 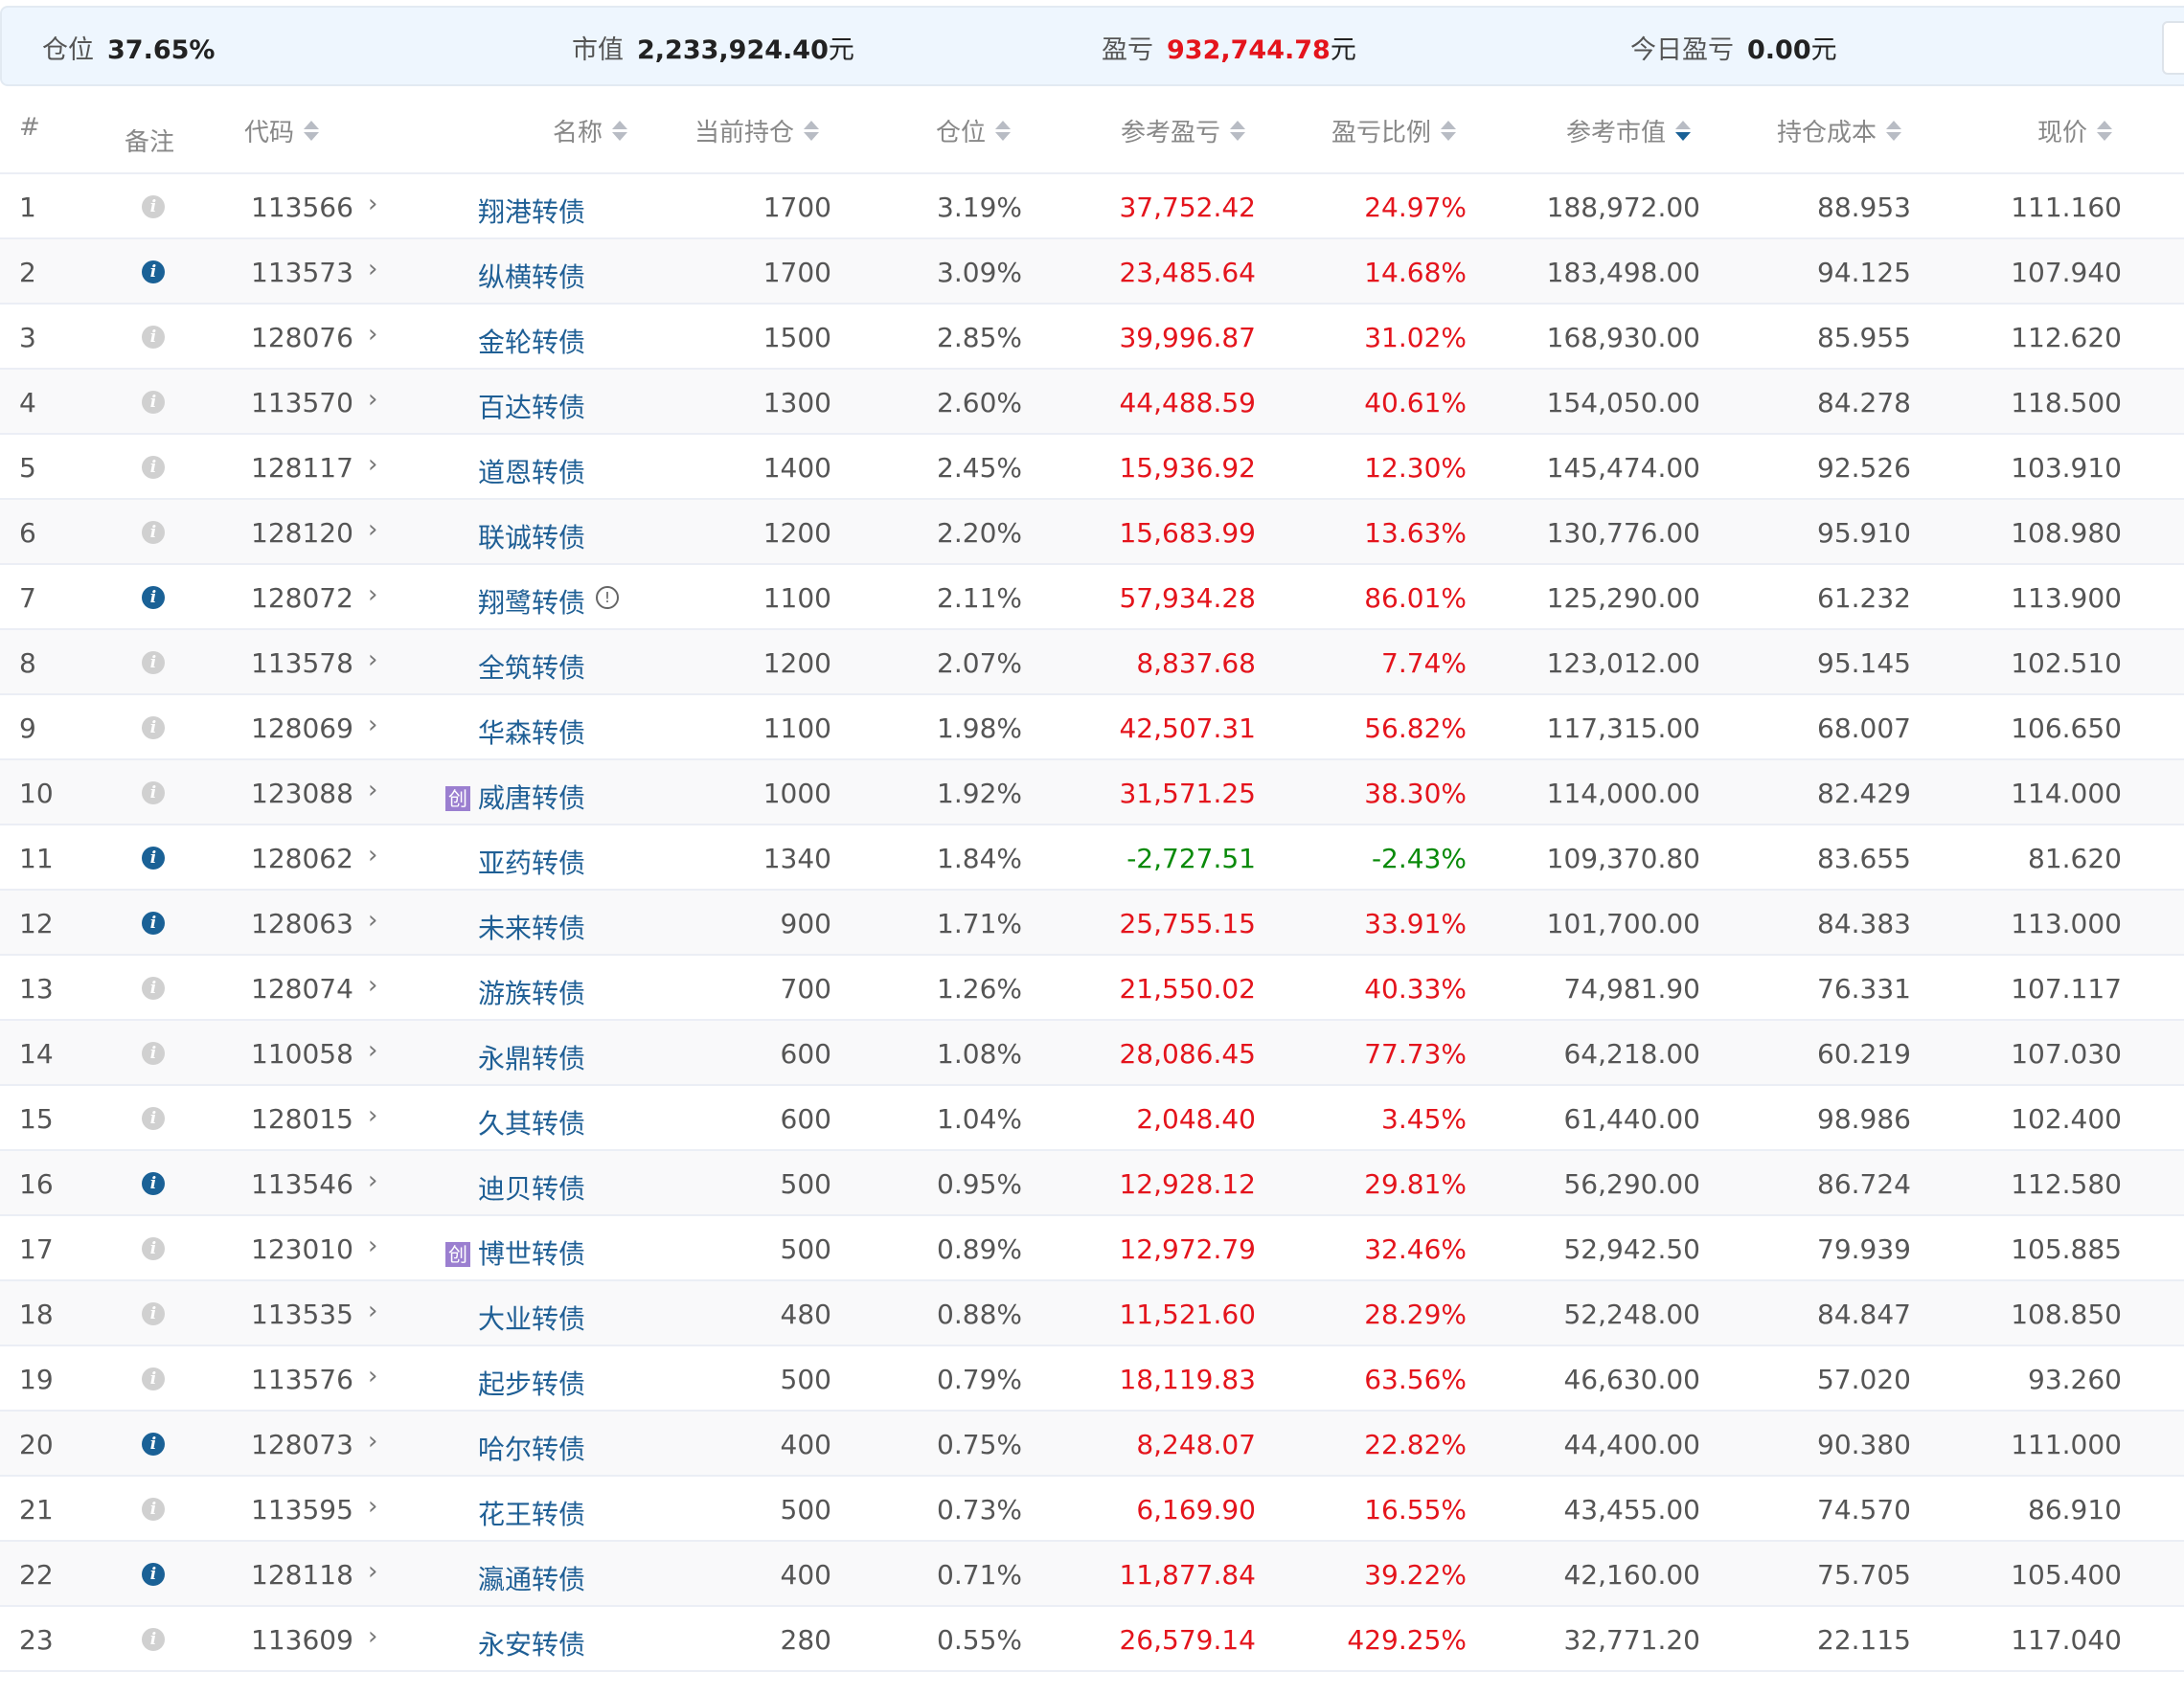 I want to click on bond-name-link: 哈尔转债, so click(x=531, y=1450).